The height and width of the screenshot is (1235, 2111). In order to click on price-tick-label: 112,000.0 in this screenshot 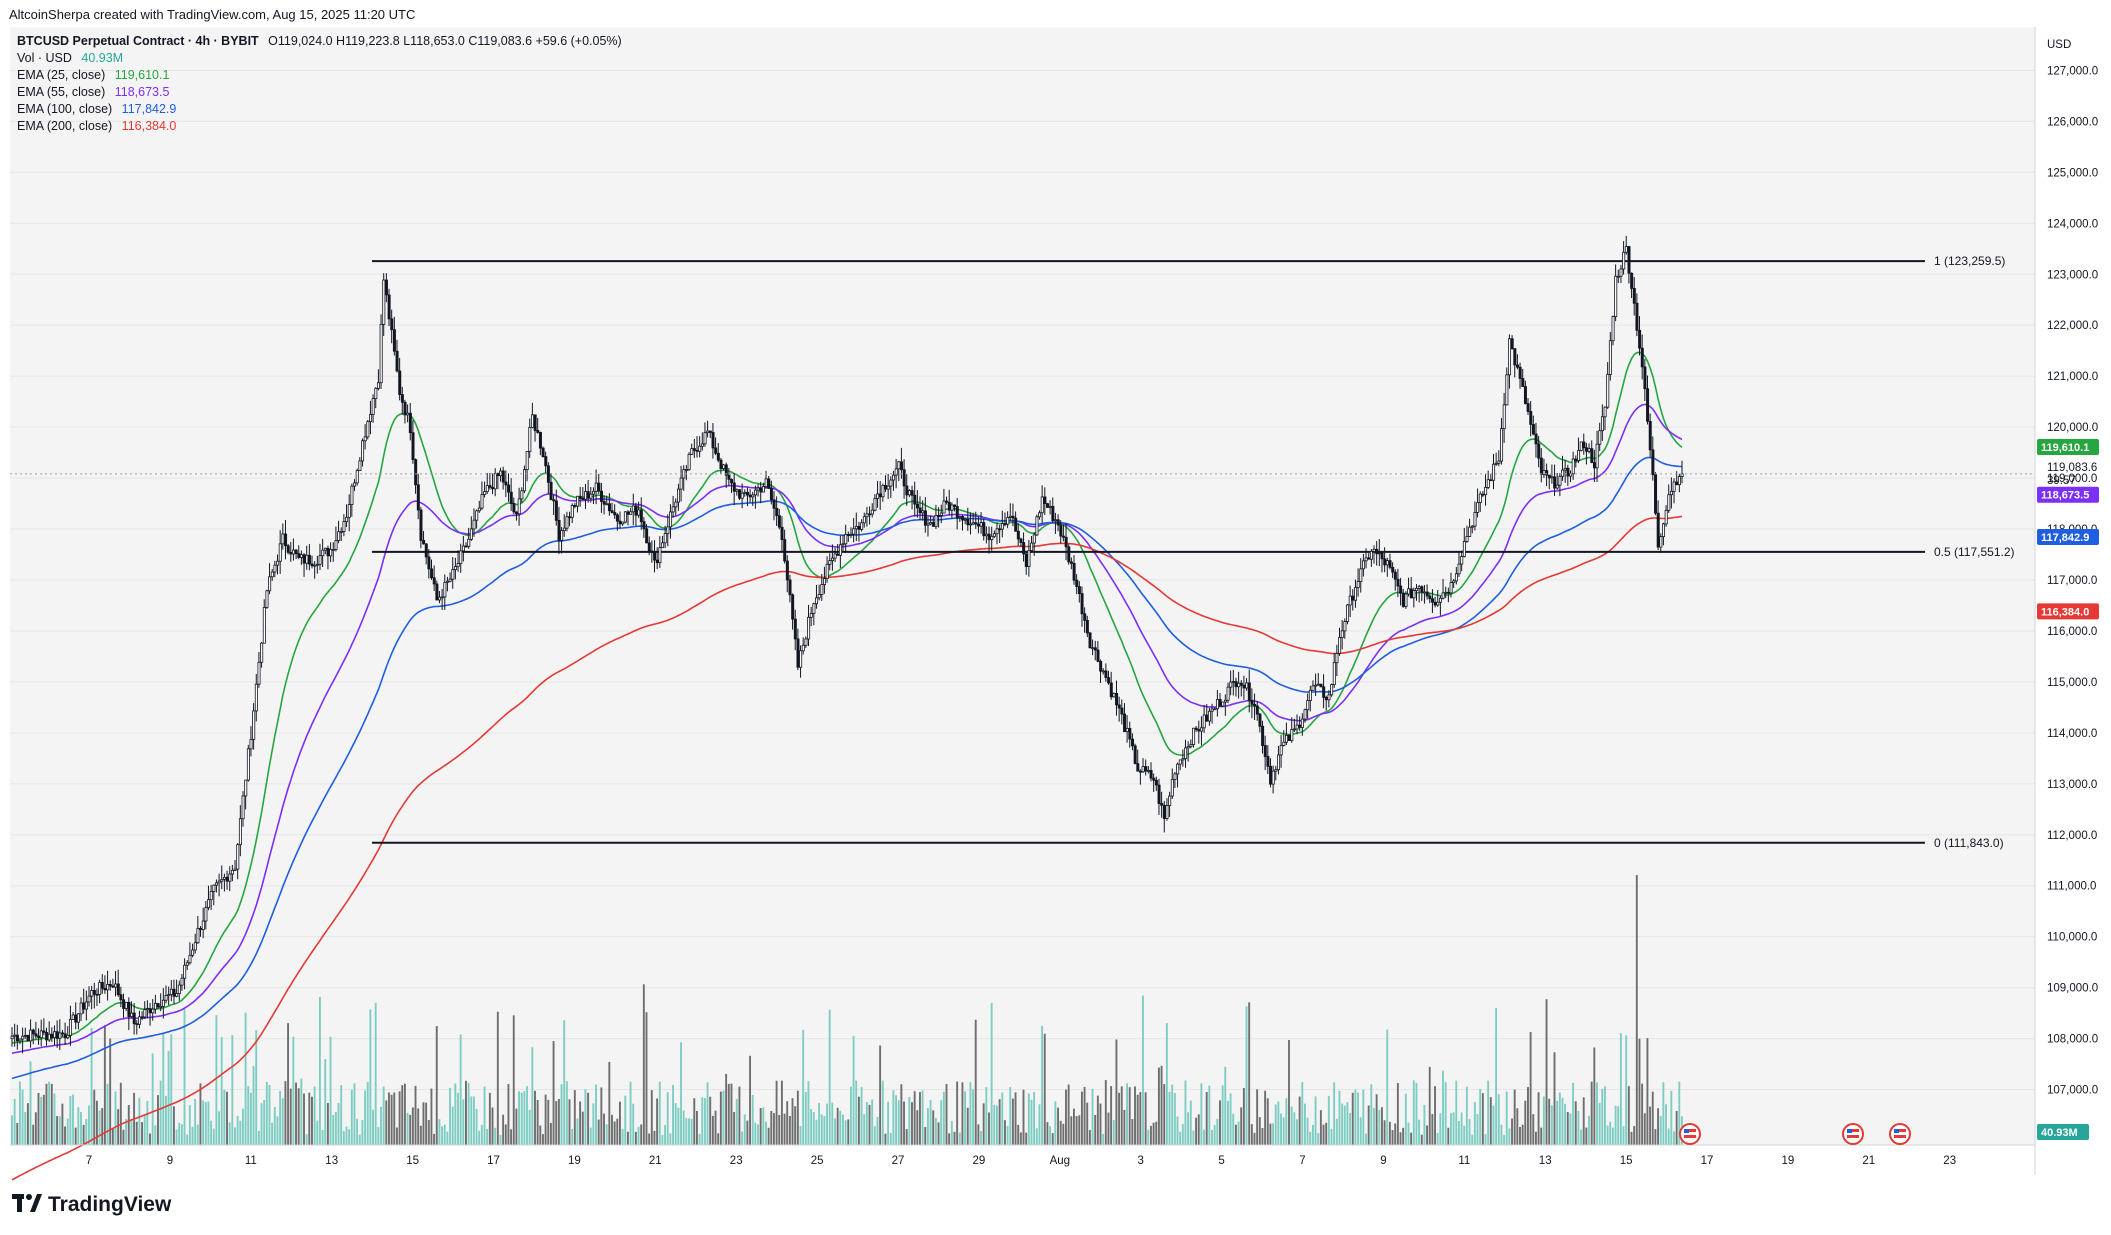, I will do `click(2072, 836)`.